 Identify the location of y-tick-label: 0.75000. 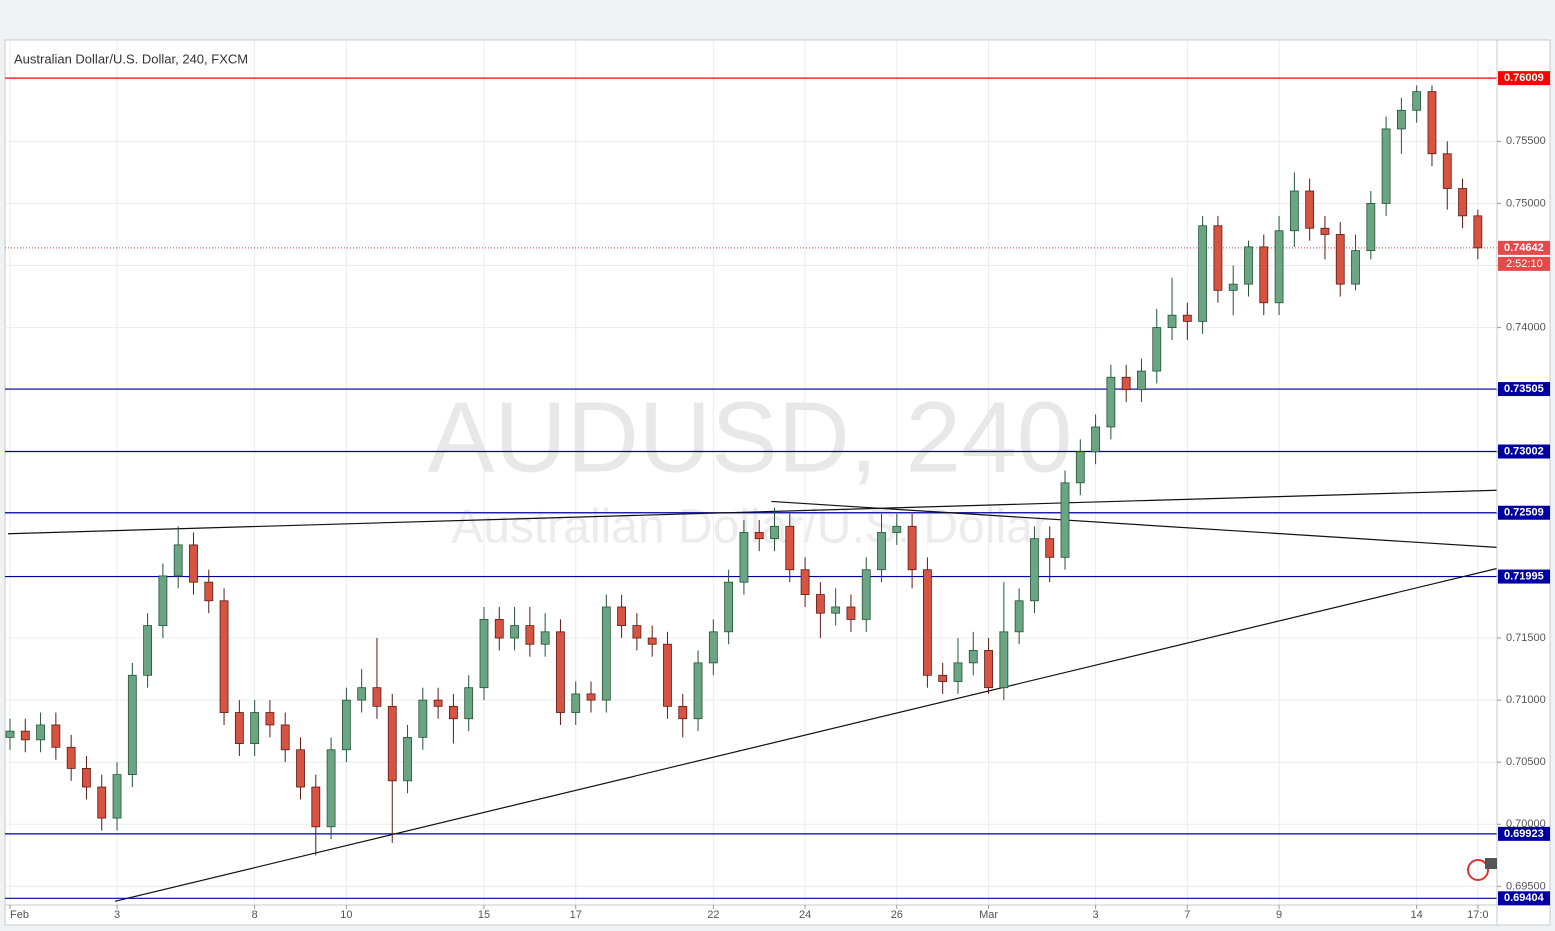
(1526, 203).